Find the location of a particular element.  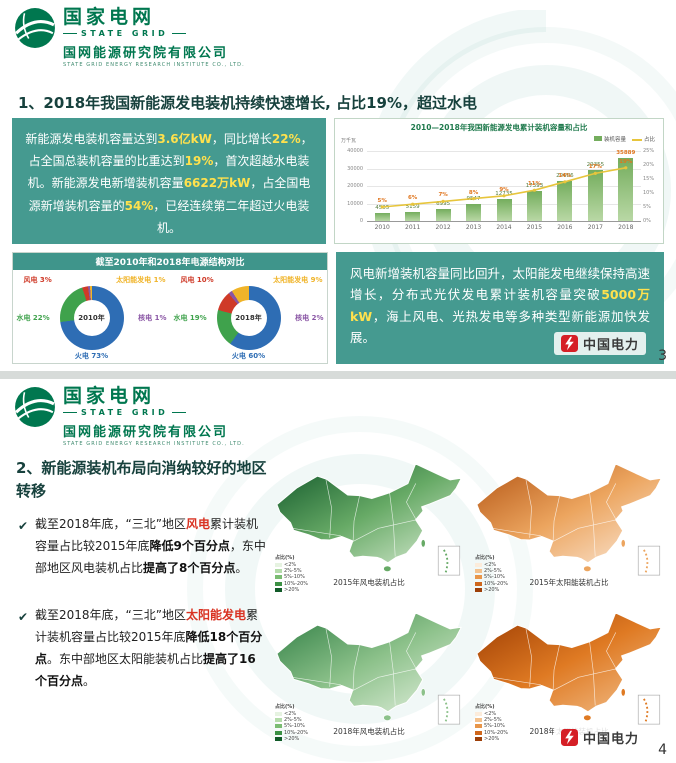

text-segment: ，海上风电、光热发电等多种类型新能源加快发展。 is located at coordinates (500, 326).